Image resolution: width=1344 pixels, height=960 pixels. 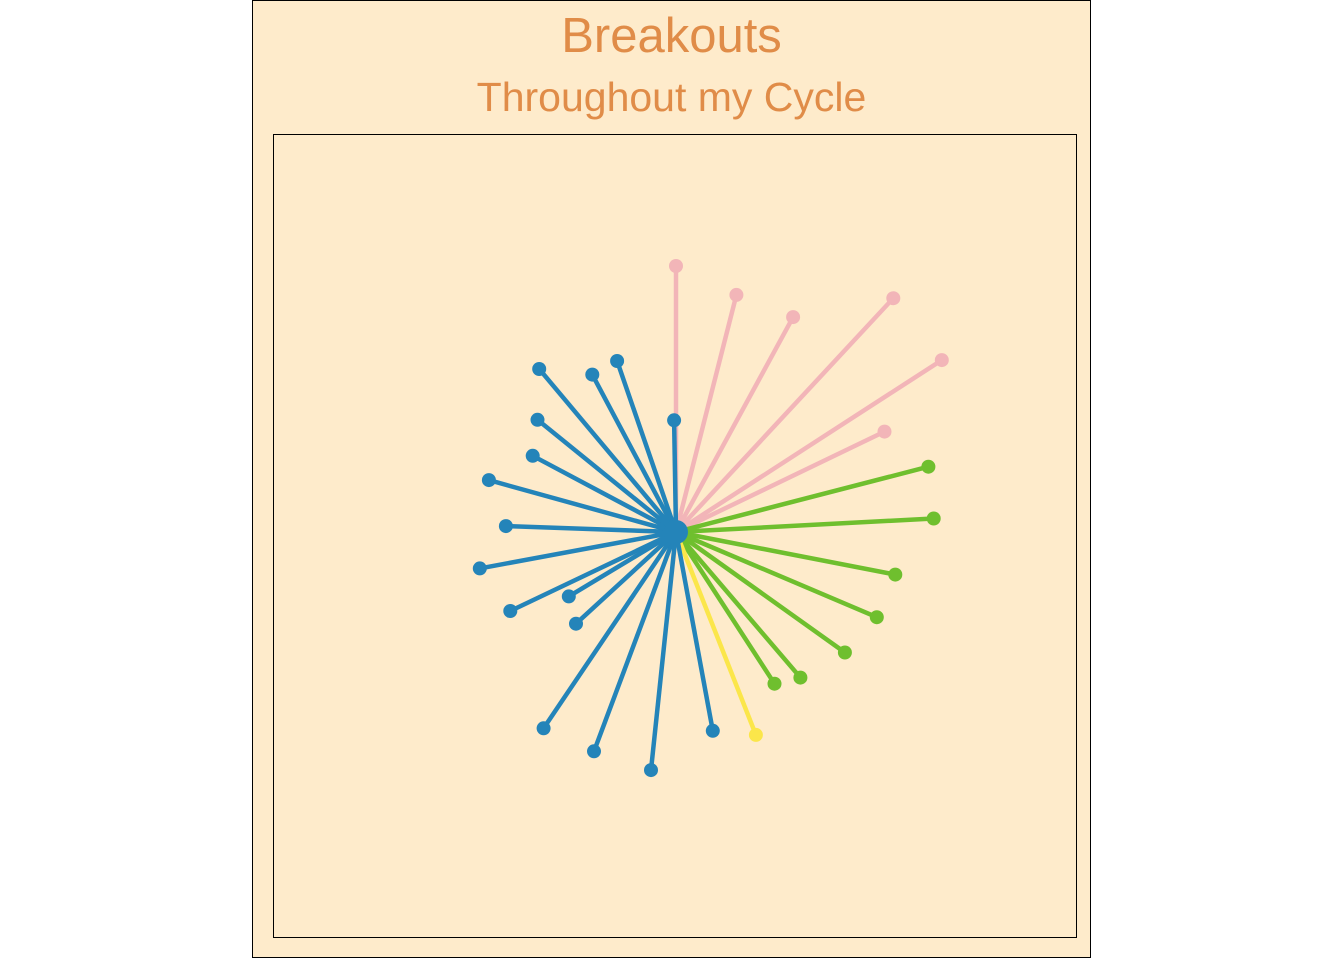 What do you see at coordinates (671, 36) in the screenshot?
I see `chart-title: Breakouts` at bounding box center [671, 36].